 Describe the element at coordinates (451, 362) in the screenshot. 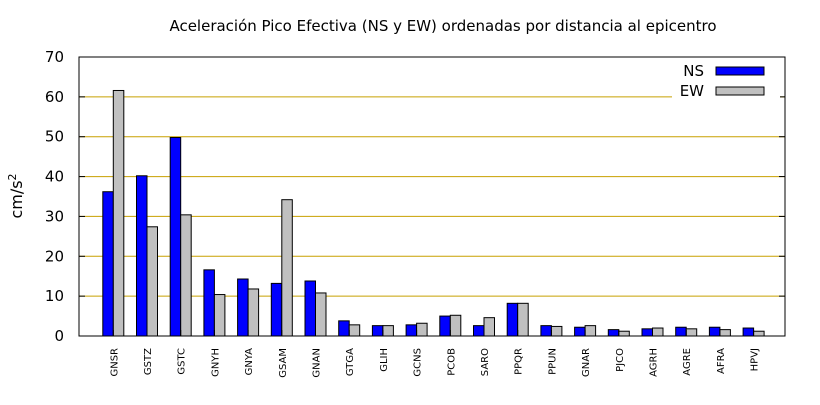

I see `x-tick-label: PCOB` at that location.